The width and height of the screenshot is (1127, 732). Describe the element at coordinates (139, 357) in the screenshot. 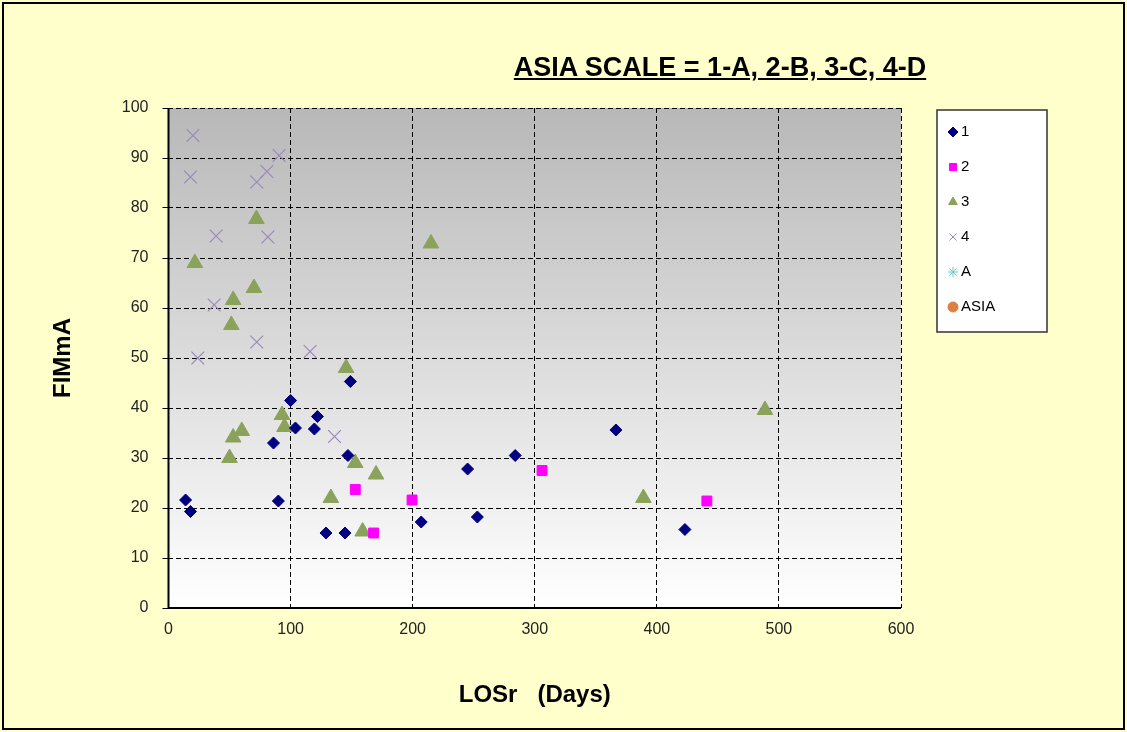

I see `y-tick-label: 50` at that location.